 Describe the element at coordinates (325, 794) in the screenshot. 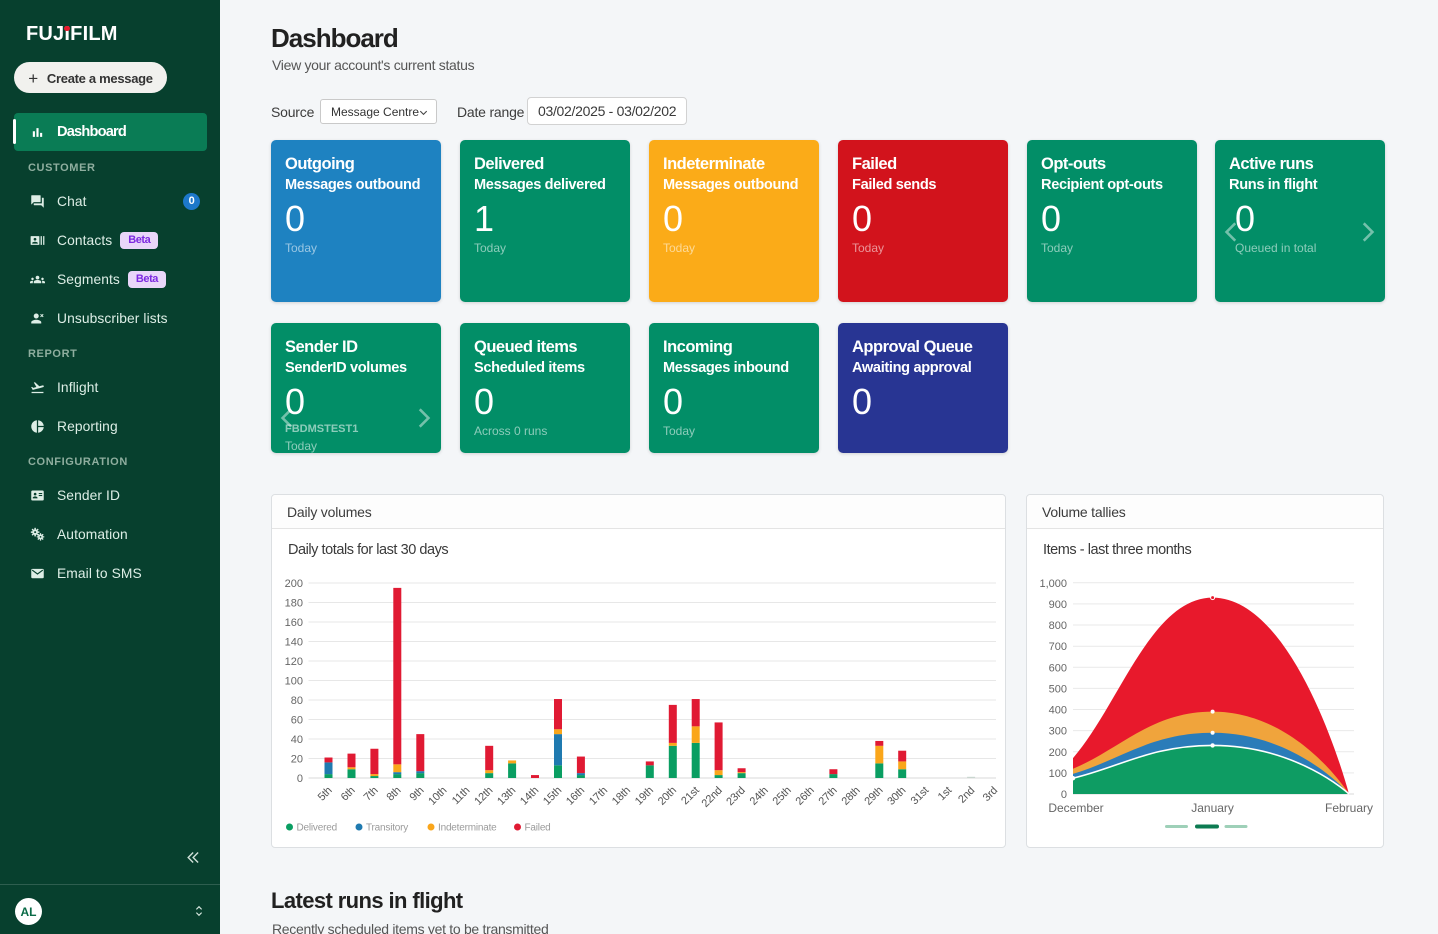

I see `svg-text: 5th` at that location.